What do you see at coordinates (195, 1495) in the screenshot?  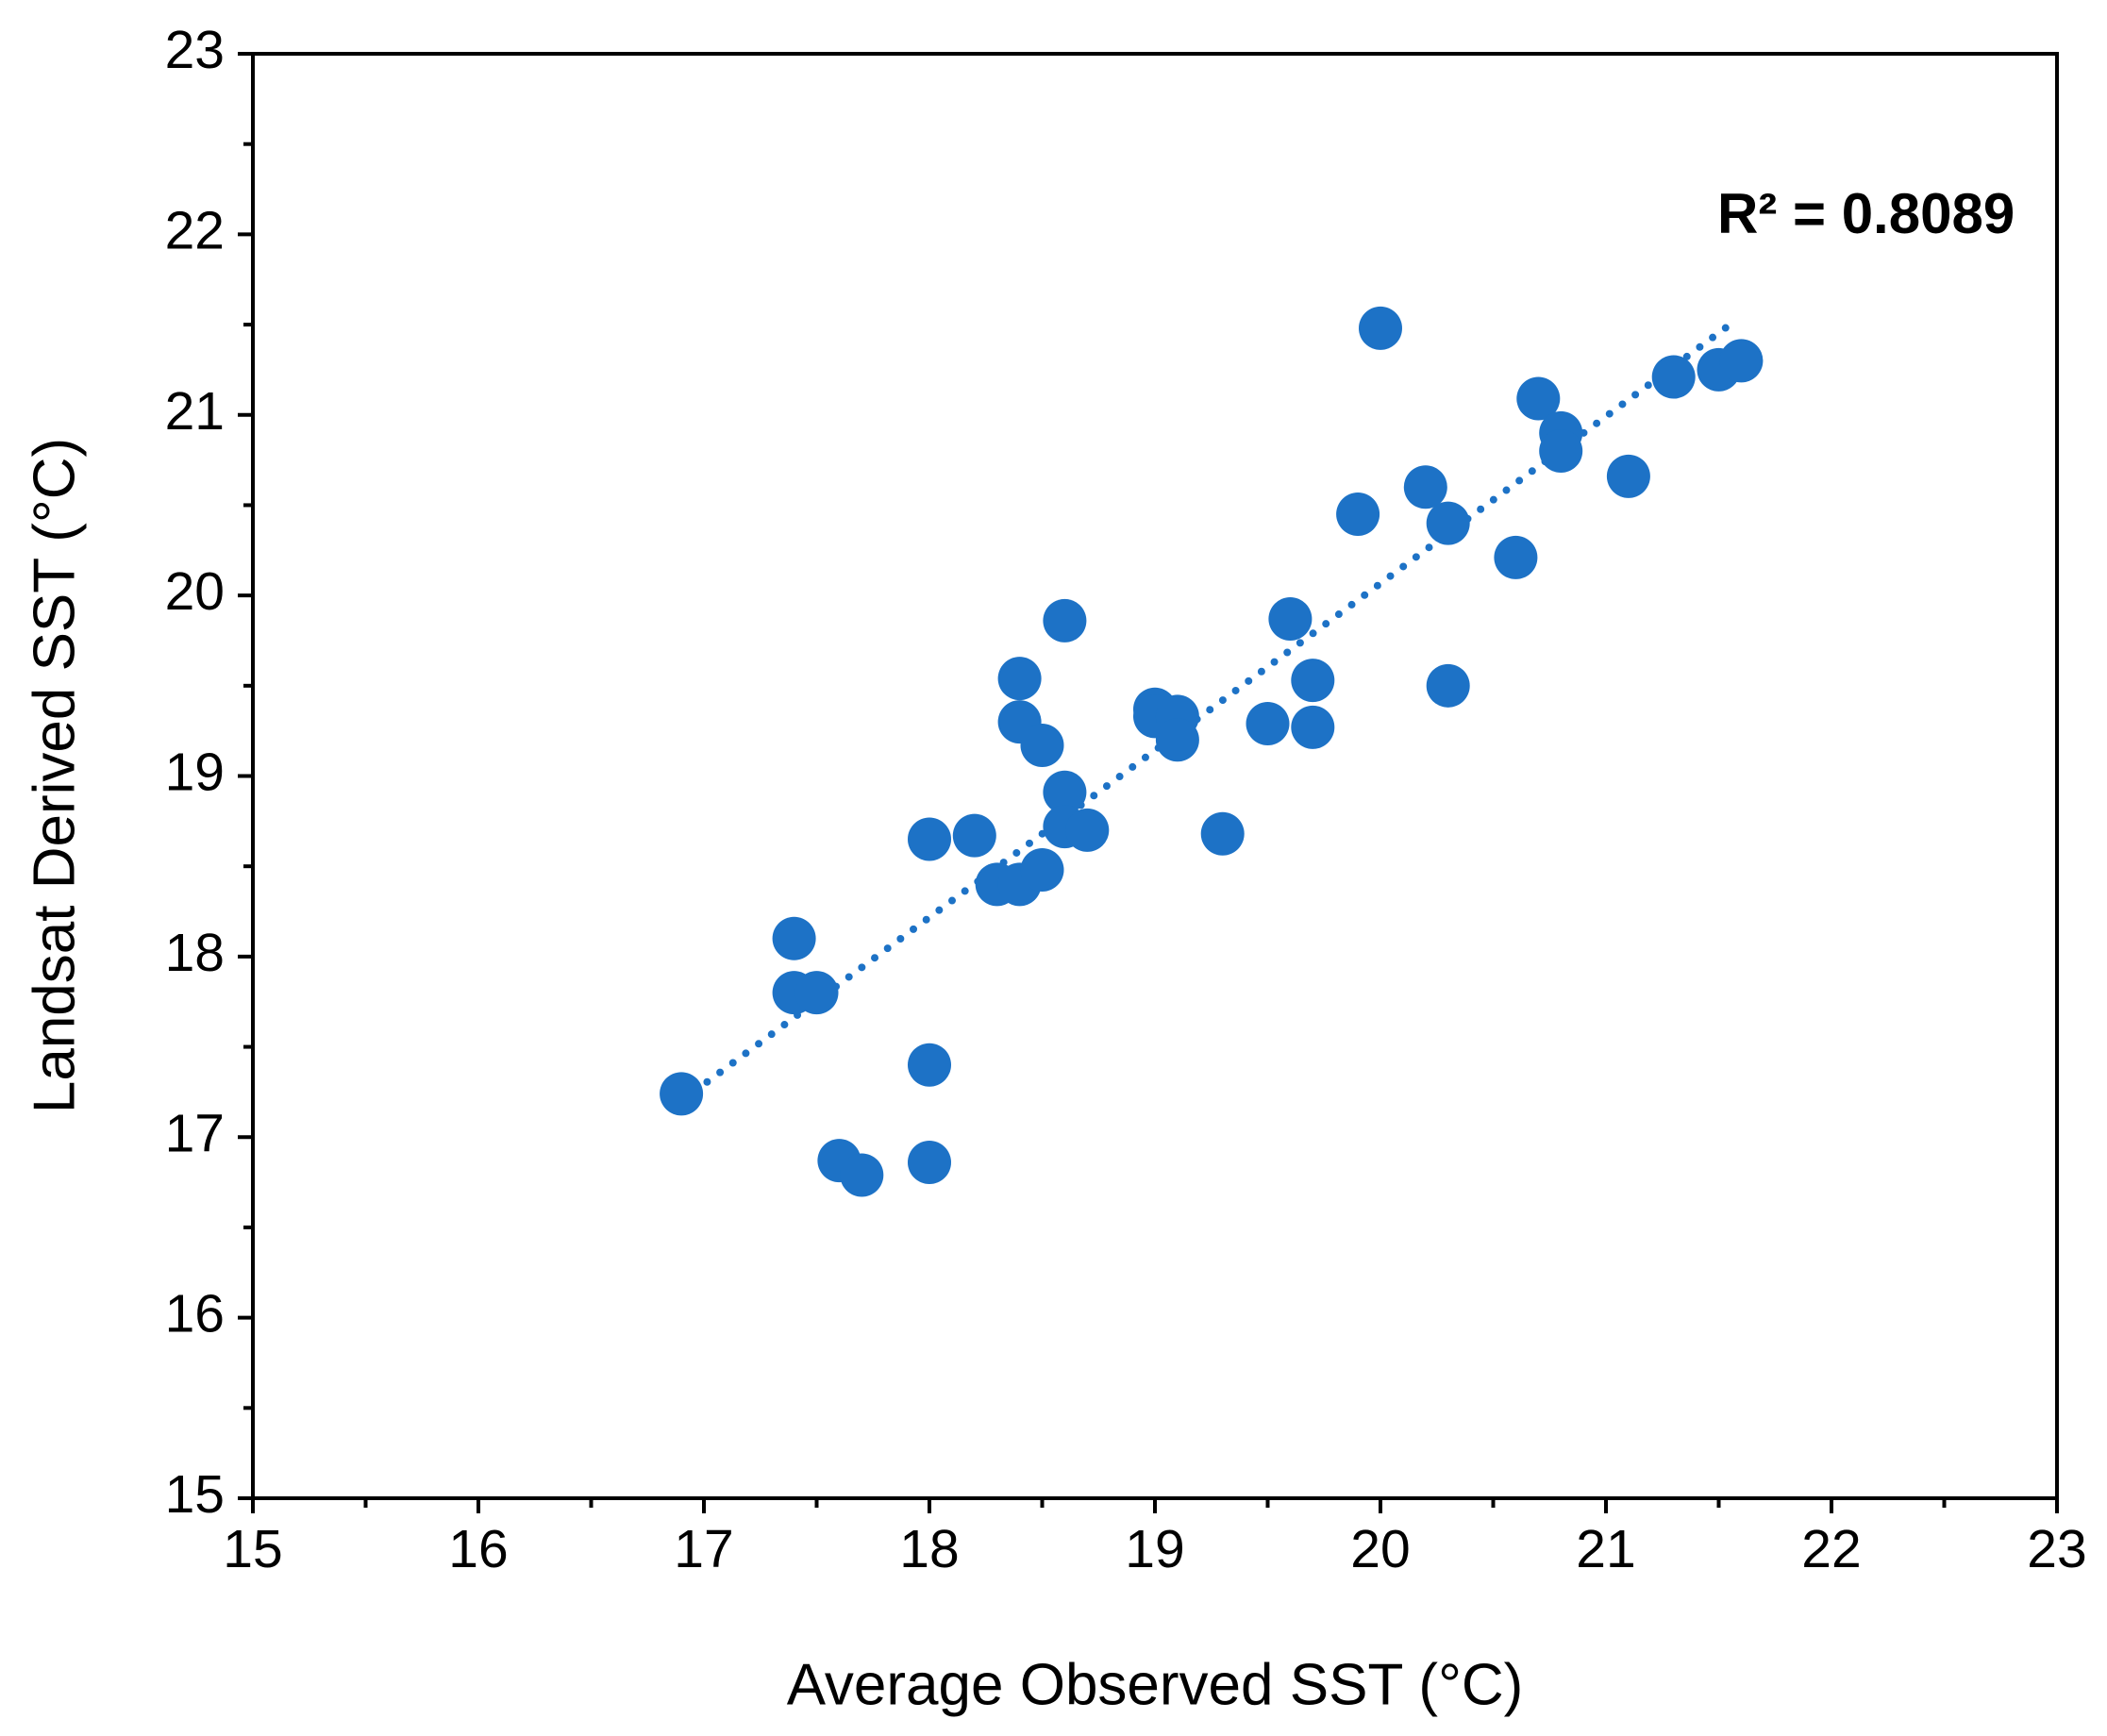 I see `y-tick-label: 15` at bounding box center [195, 1495].